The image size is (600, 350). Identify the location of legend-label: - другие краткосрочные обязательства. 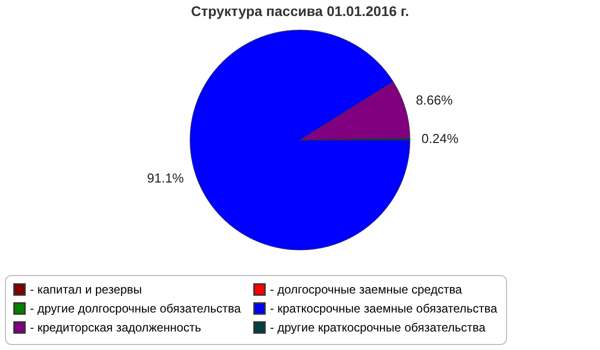
(378, 327).